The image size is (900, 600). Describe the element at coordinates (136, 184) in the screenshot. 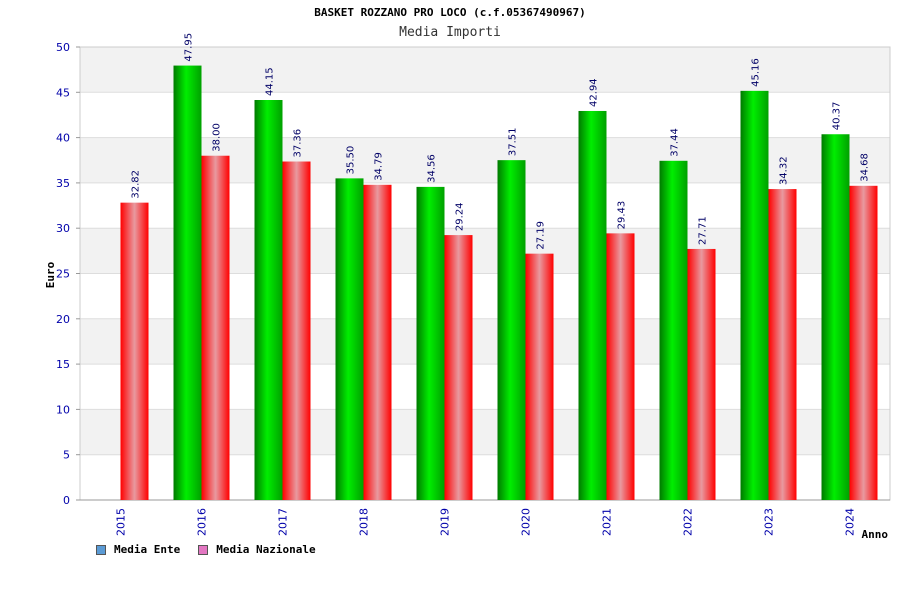

I see `data-label-media-nazionale: 32.82` at that location.